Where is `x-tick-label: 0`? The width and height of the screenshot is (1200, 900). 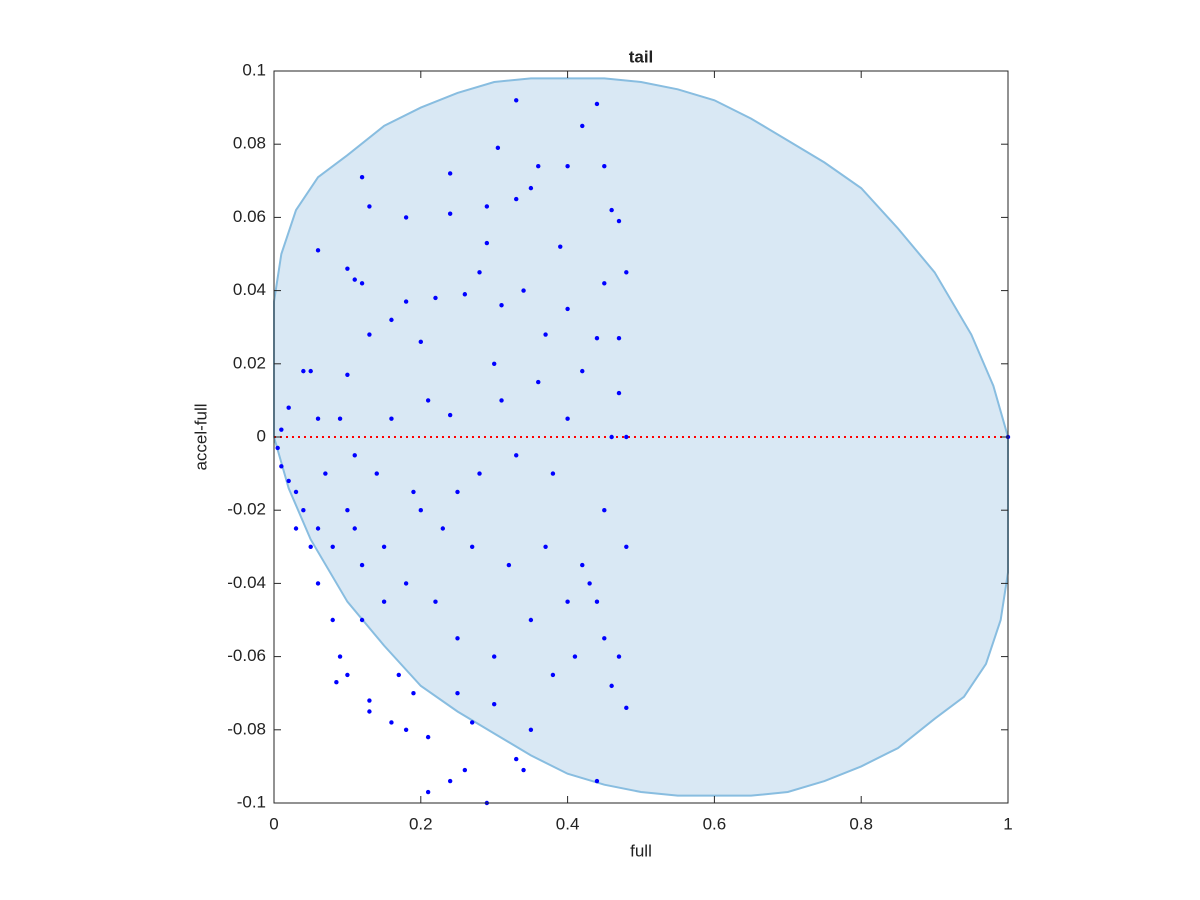
x-tick-label: 0 is located at coordinates (273, 823).